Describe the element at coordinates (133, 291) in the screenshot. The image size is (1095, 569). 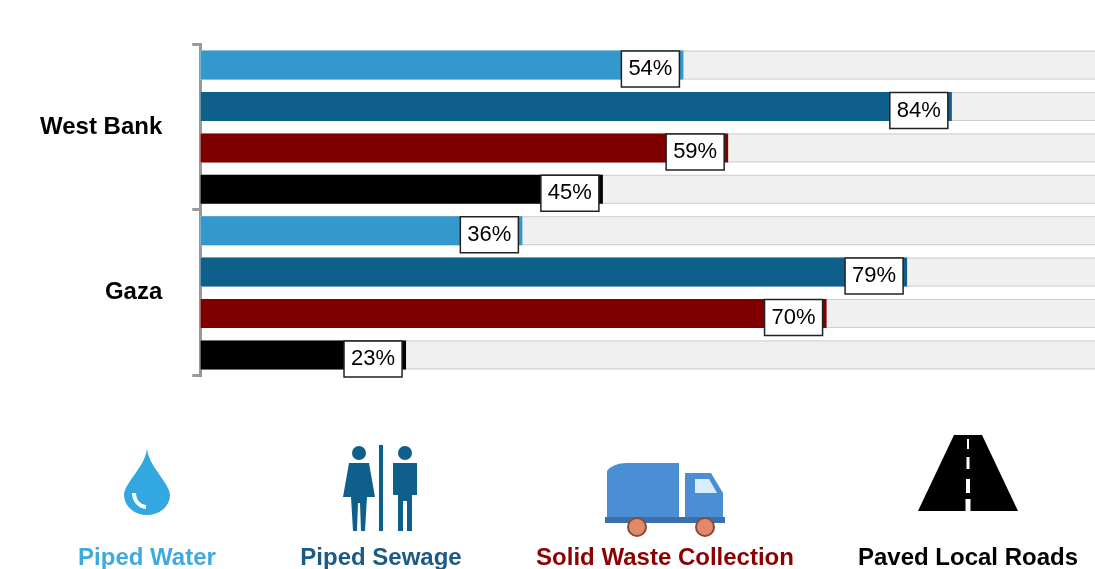
I see `y-tick-label: Gaza` at that location.